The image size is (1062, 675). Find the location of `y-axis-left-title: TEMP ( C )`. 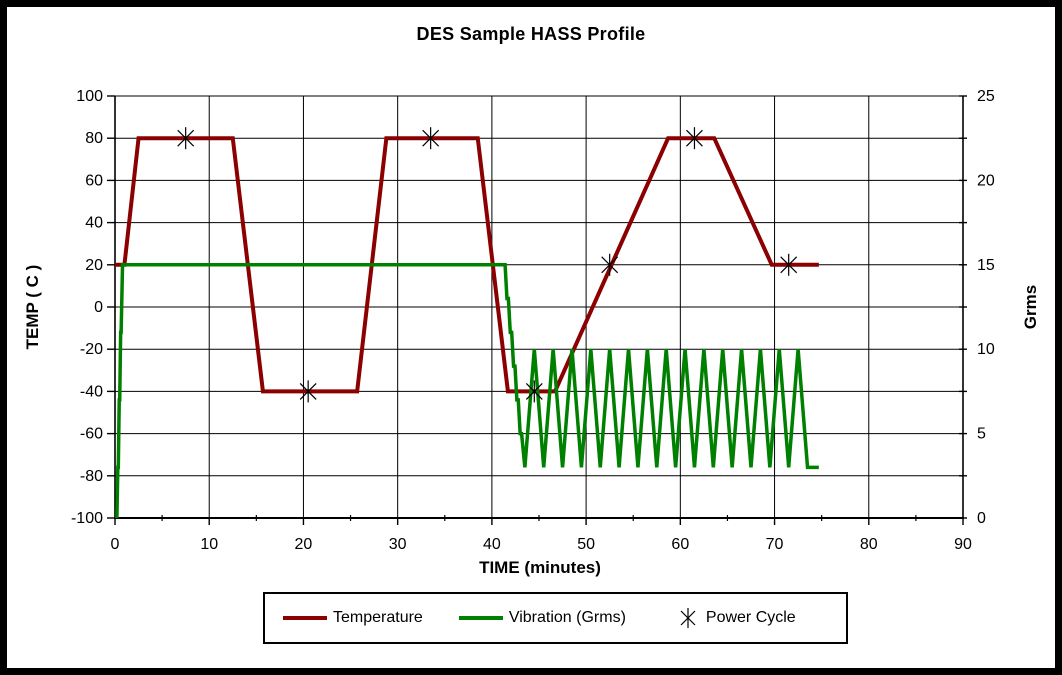

y-axis-left-title: TEMP ( C ) is located at coordinates (32, 307).